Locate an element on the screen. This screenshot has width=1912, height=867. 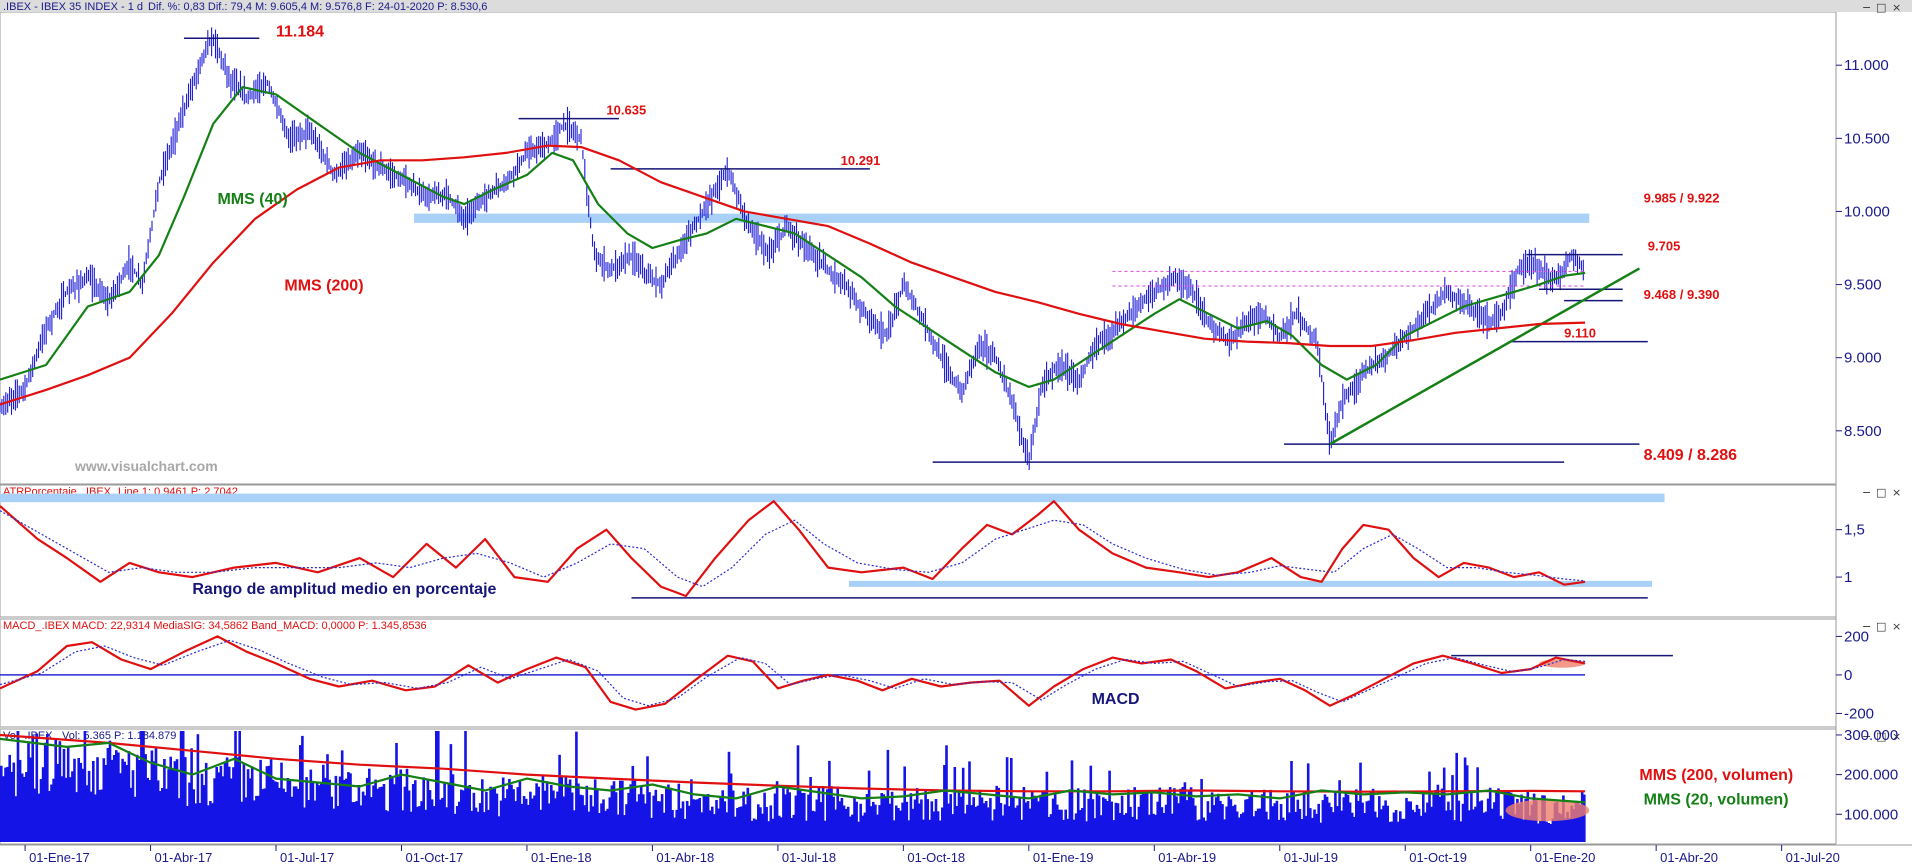
volume-close-button: × is located at coordinates (1896, 736).